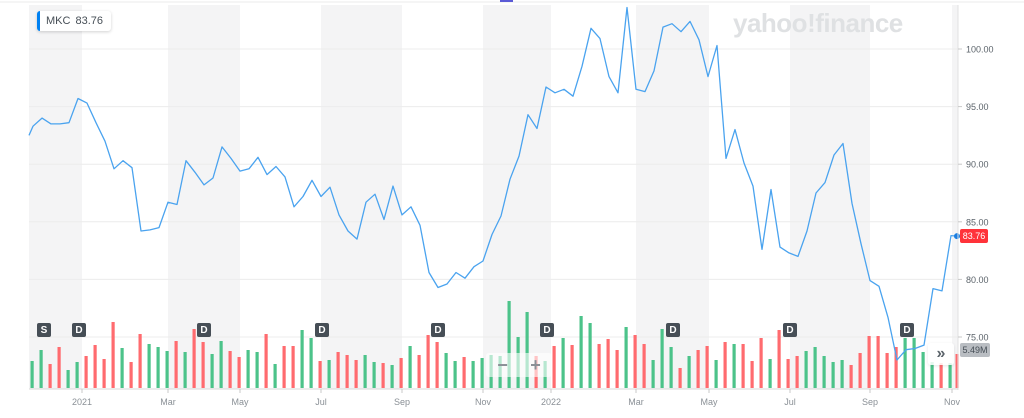 The image size is (1024, 418). I want to click on ticker-symbol: MKC, so click(58, 21).